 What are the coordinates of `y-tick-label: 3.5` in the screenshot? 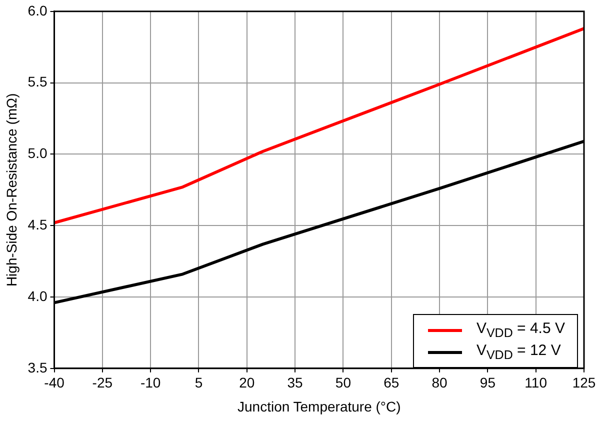 It's located at (38, 367).